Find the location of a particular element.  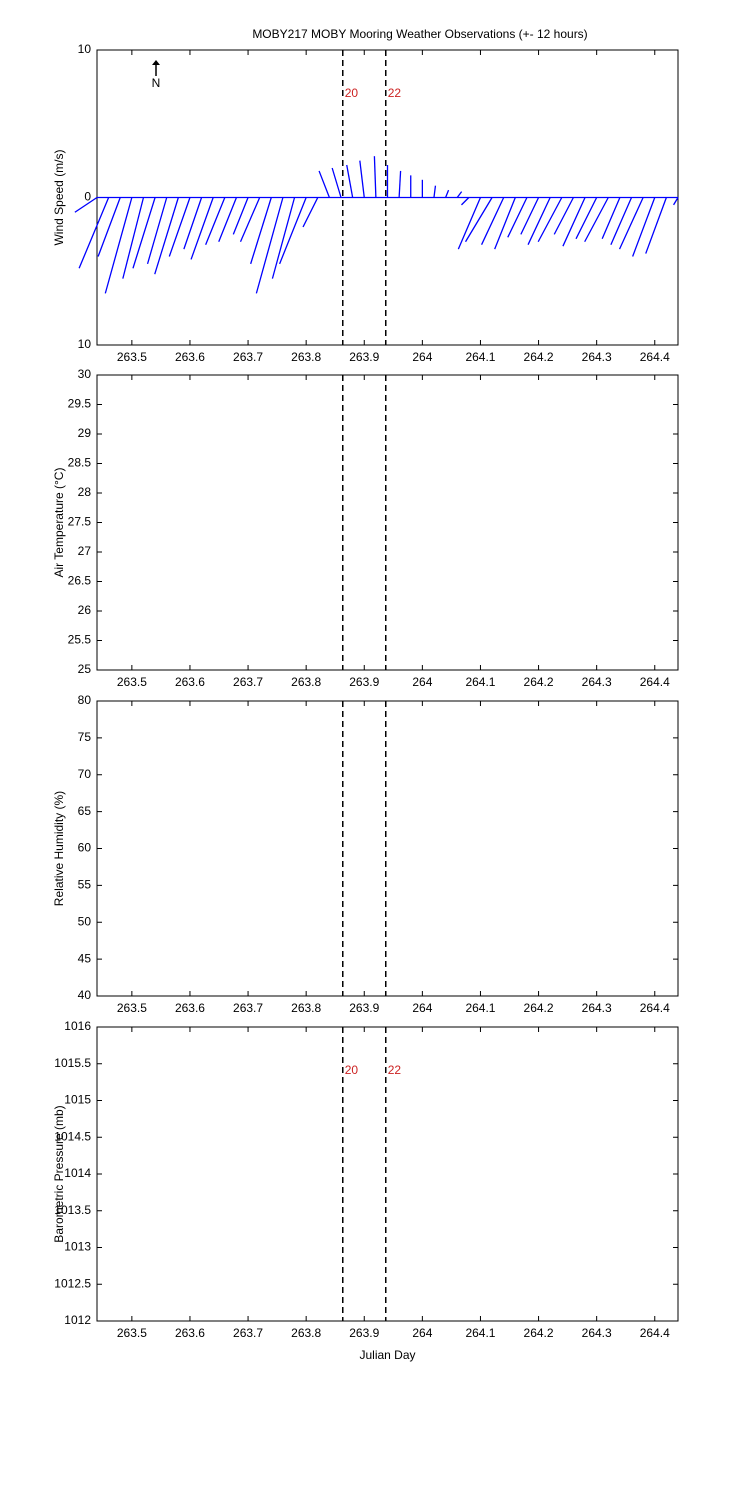

event-label: 20 is located at coordinates (352, 93).